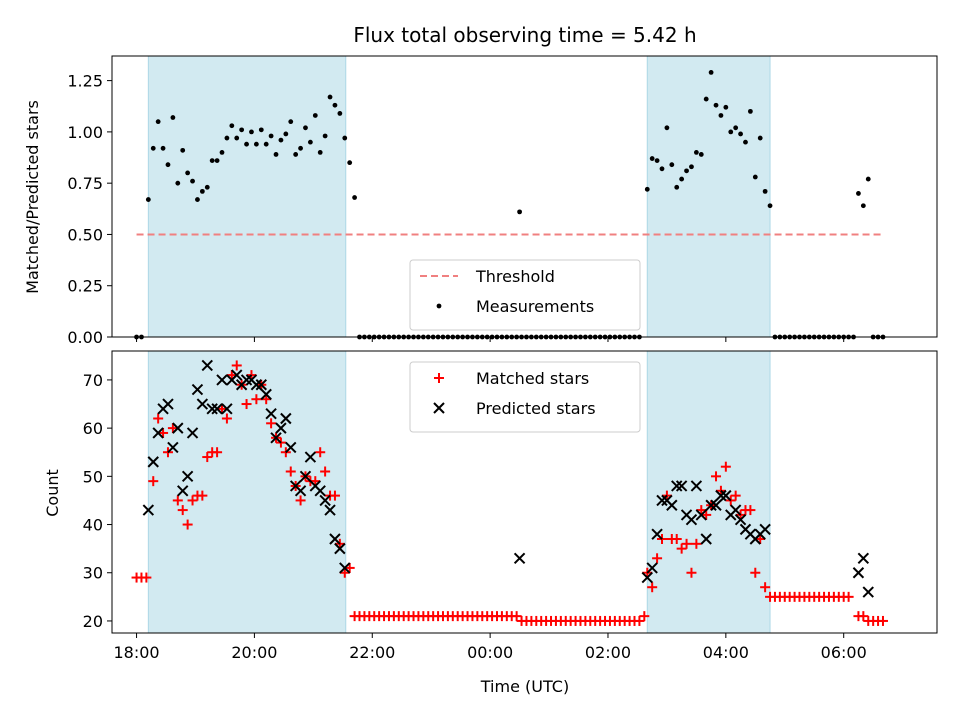 This screenshot has width=960, height=720. I want to click on top-y-tick-label: 1.25, so click(85, 81).